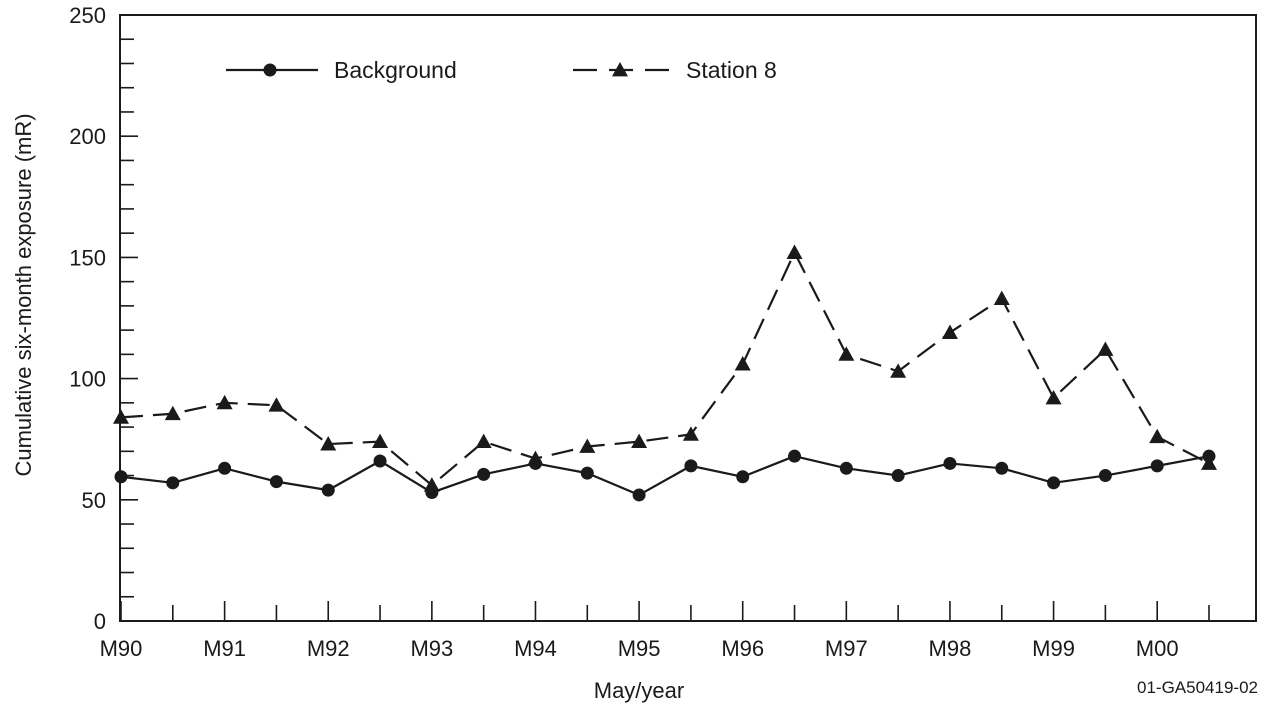  Describe the element at coordinates (1157, 648) in the screenshot. I see `x-tick-label: M00` at that location.